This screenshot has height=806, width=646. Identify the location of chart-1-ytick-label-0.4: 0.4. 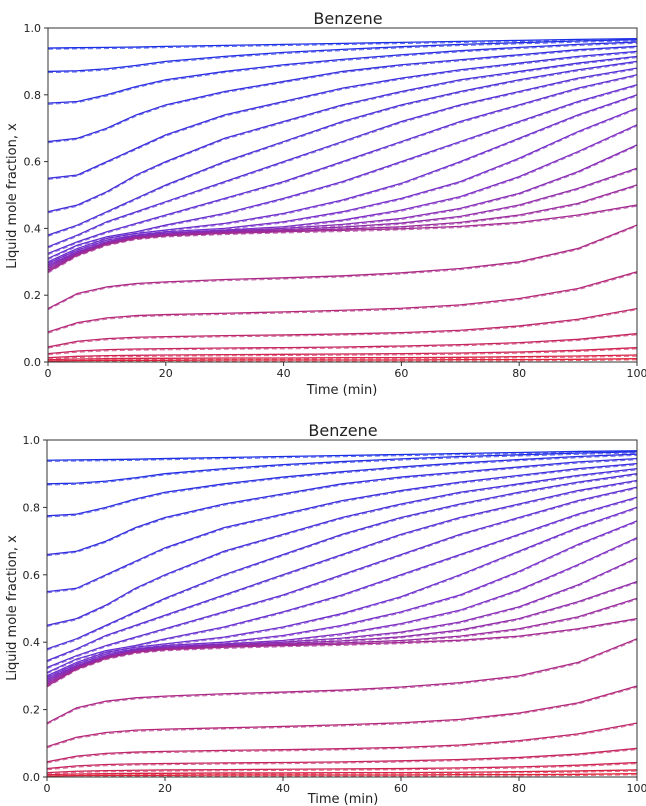
(33, 228).